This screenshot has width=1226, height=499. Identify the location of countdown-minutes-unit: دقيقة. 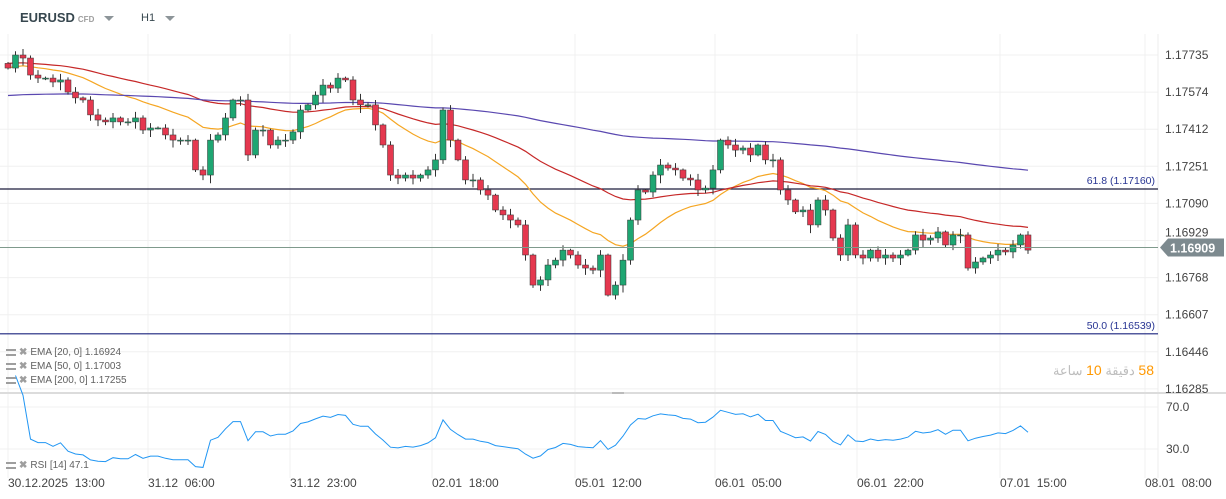
(1120, 370).